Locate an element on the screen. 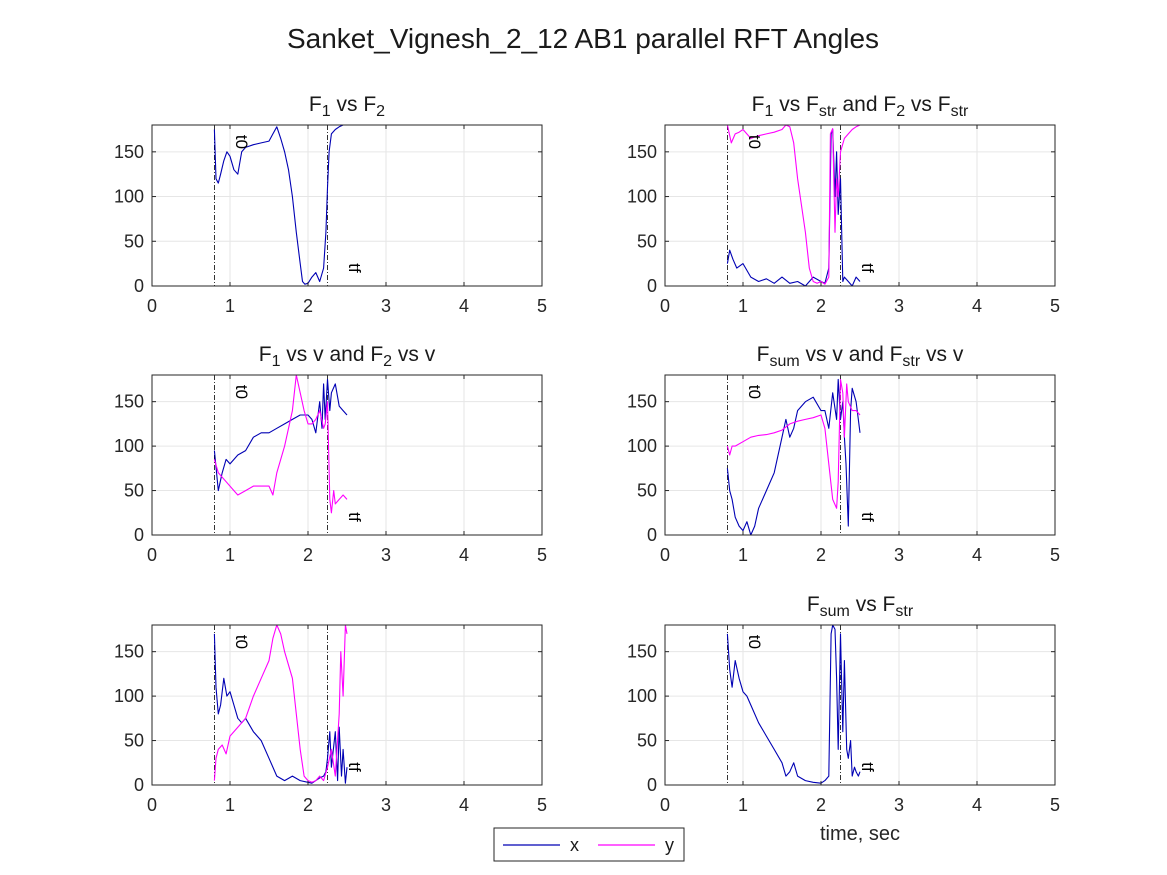 This screenshot has height=875, width=1167. title-subscript: 2 is located at coordinates (900, 111).